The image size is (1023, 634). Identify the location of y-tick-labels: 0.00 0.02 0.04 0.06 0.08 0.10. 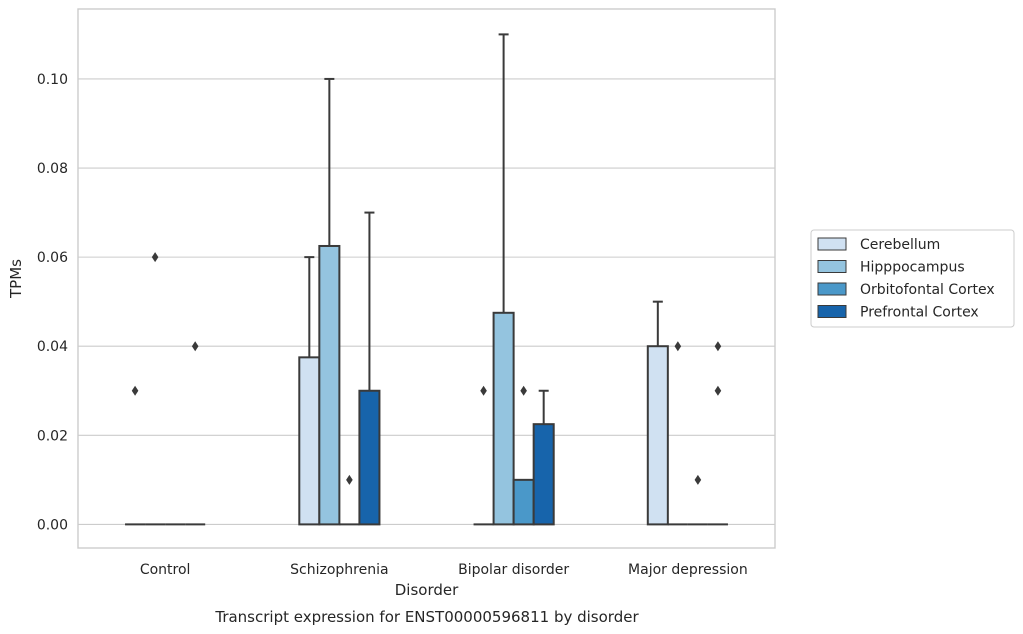
(52, 302).